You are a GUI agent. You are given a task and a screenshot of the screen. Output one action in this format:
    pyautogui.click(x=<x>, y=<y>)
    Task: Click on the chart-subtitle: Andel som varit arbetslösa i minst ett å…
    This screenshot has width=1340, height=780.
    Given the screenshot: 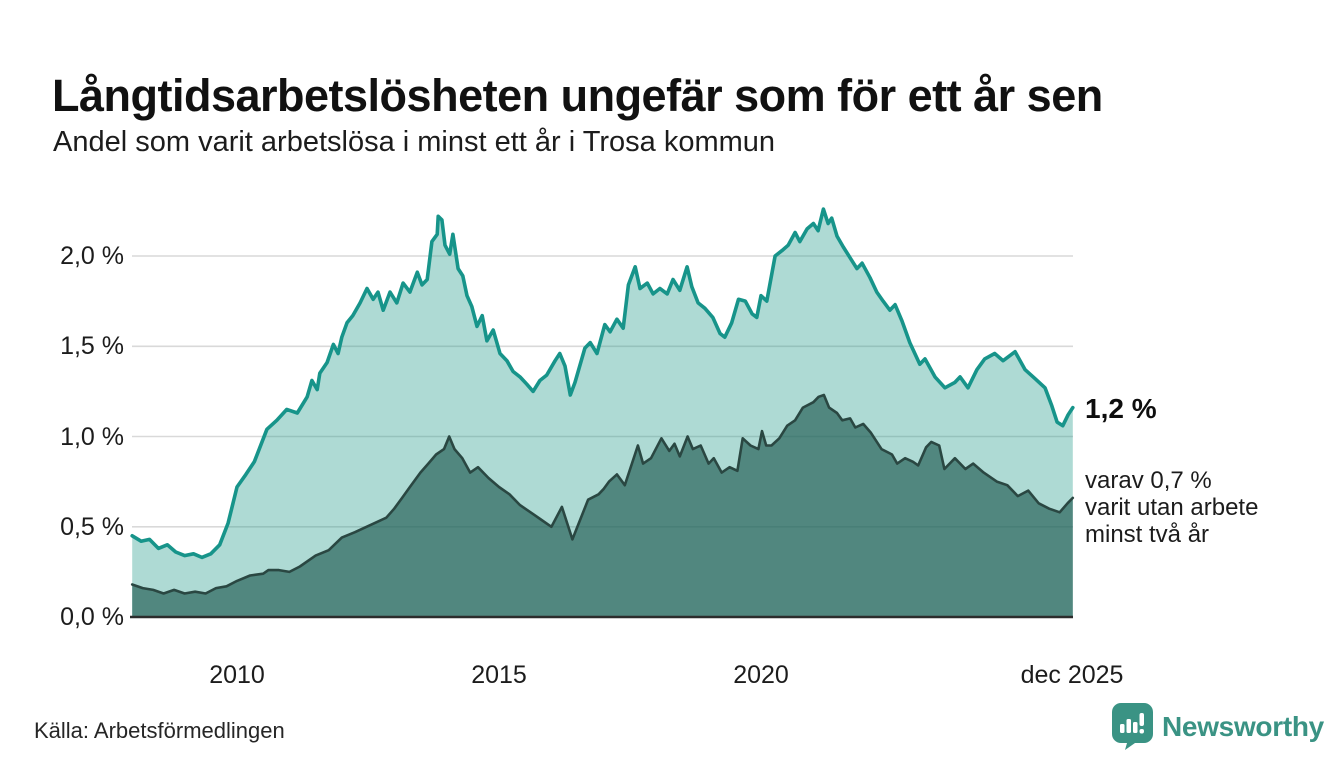 What is the action you would take?
    pyautogui.click(x=414, y=142)
    